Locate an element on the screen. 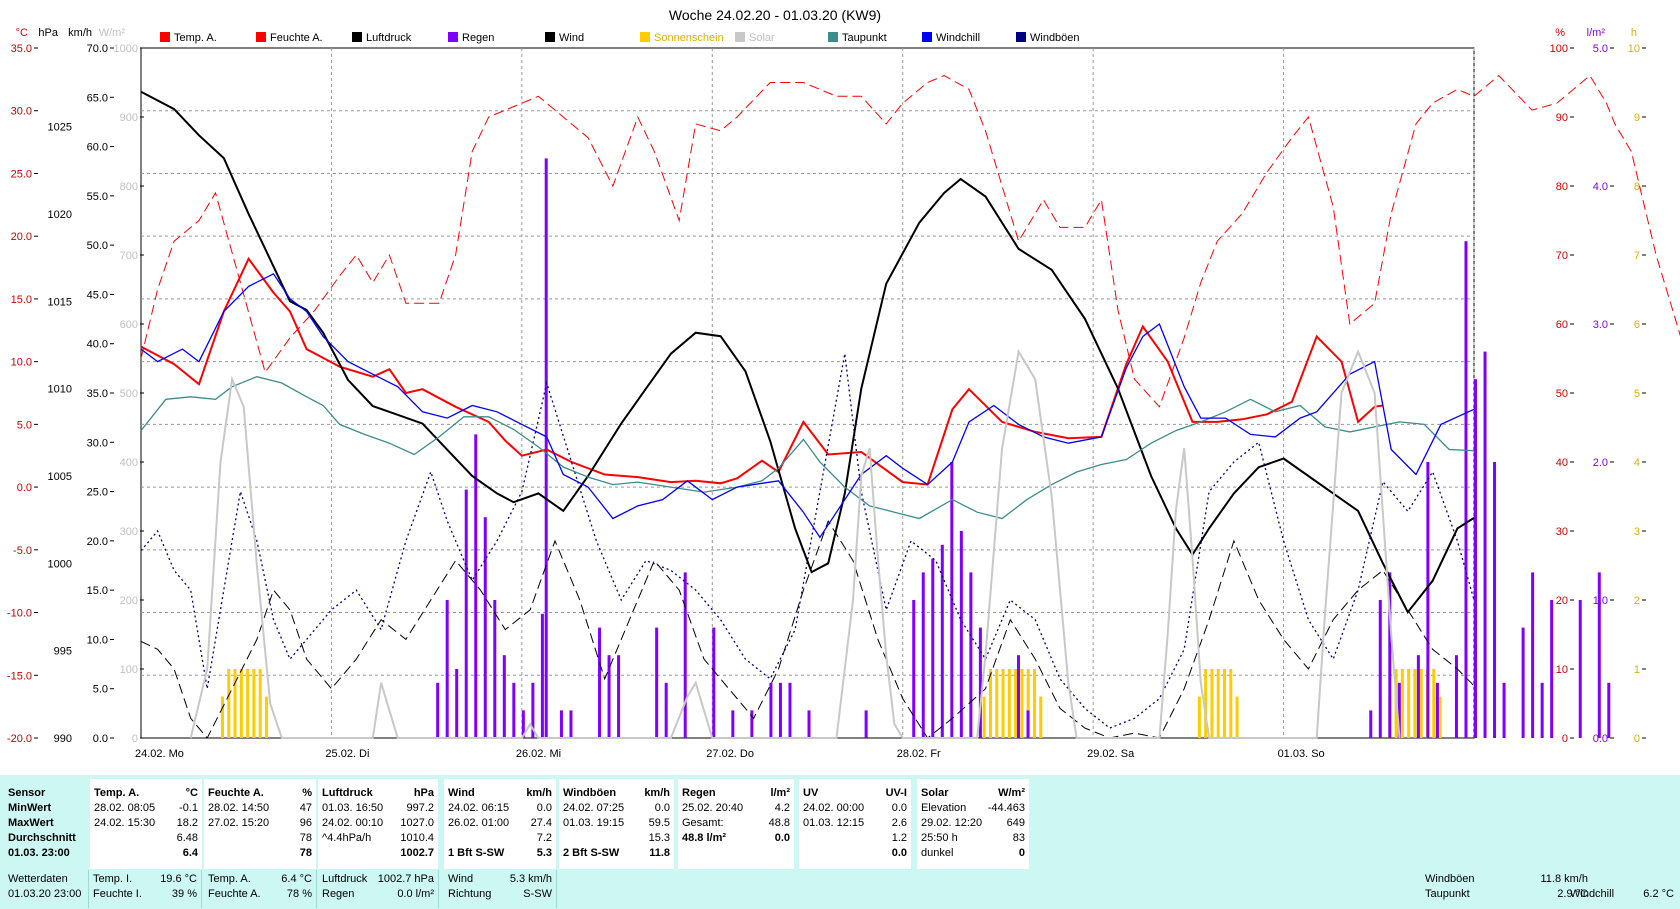 This screenshot has width=1680, height=909. day-label: 29.02. Sa is located at coordinates (1111, 754).